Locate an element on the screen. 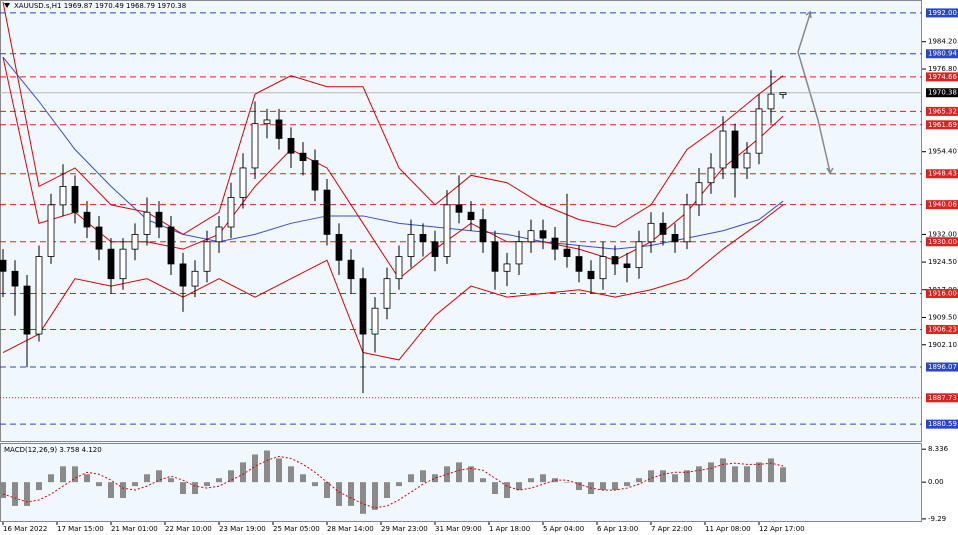  y-tick-label: 1954.40 is located at coordinates (942, 152).